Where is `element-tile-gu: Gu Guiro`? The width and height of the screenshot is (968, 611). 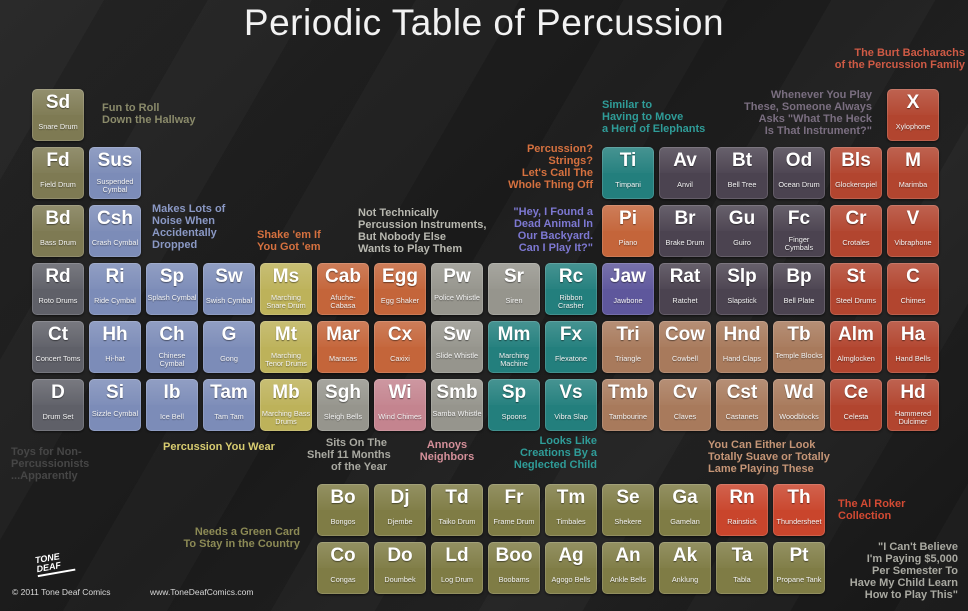
element-tile-gu: Gu Guiro is located at coordinates (742, 231).